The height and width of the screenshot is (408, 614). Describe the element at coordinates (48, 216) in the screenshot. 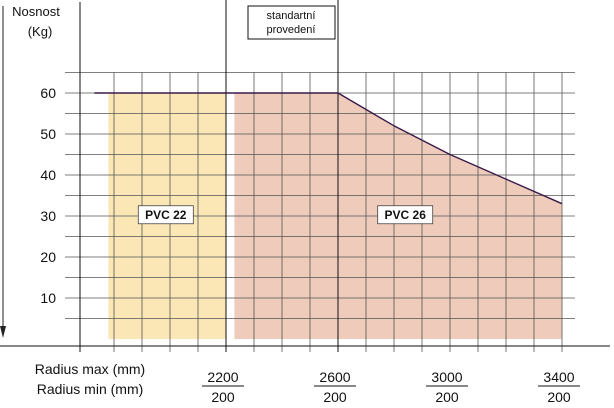

I see `y-tick-label: 30` at that location.